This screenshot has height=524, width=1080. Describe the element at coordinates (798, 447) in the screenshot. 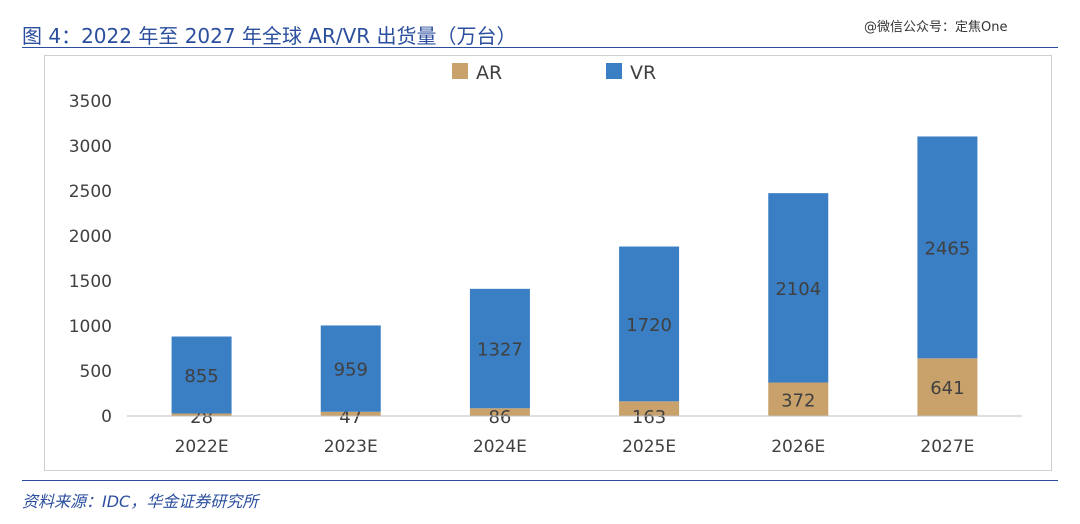

I see `x-tick-label: 2026E` at that location.